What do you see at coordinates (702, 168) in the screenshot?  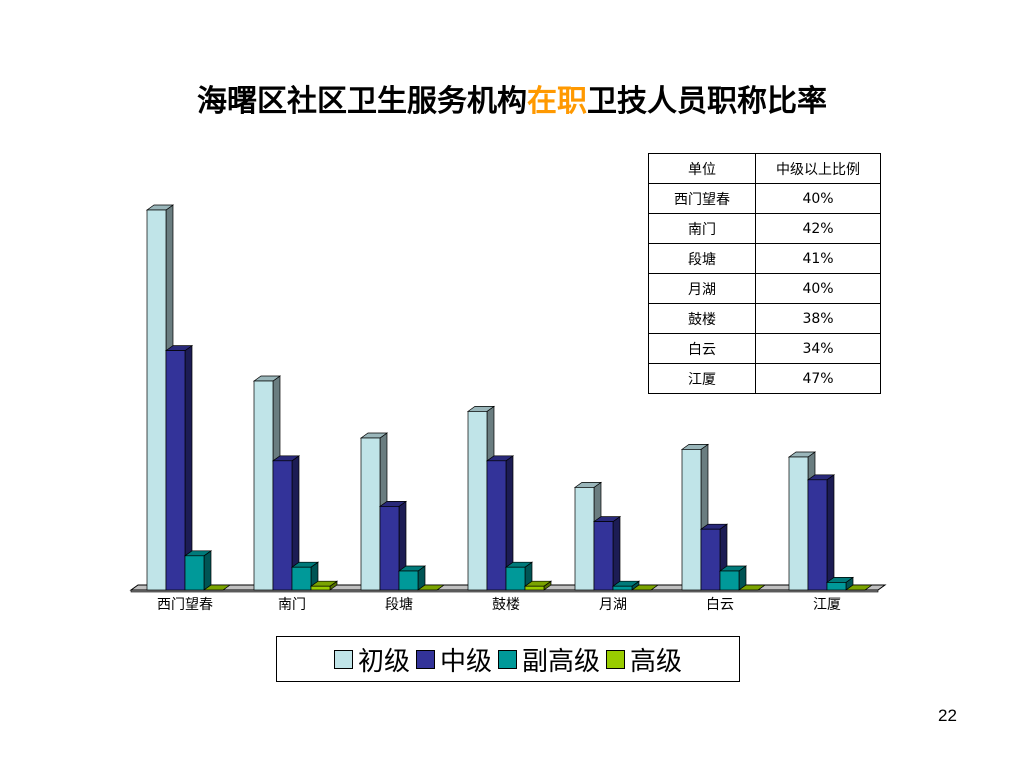 I see `table-header-unit: 单位` at bounding box center [702, 168].